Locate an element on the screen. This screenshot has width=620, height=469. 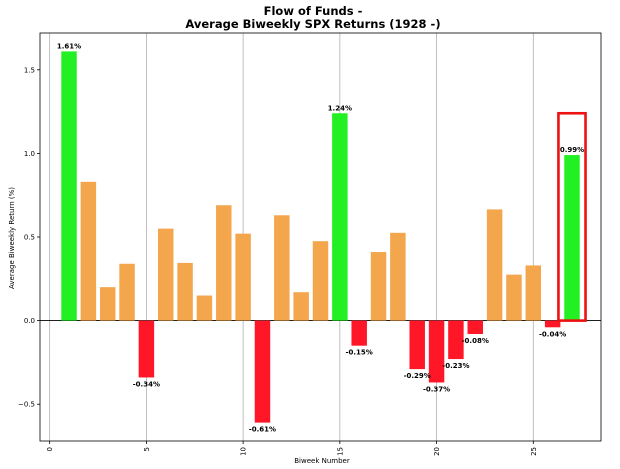
y-tick-label-0: −0.5 is located at coordinates (26, 405).